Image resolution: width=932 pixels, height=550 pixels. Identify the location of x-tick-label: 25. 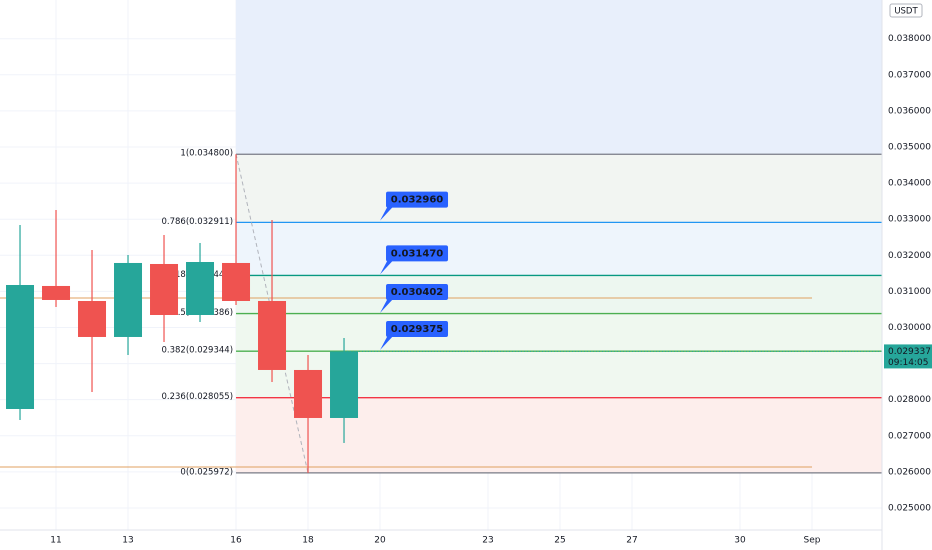
(559, 541).